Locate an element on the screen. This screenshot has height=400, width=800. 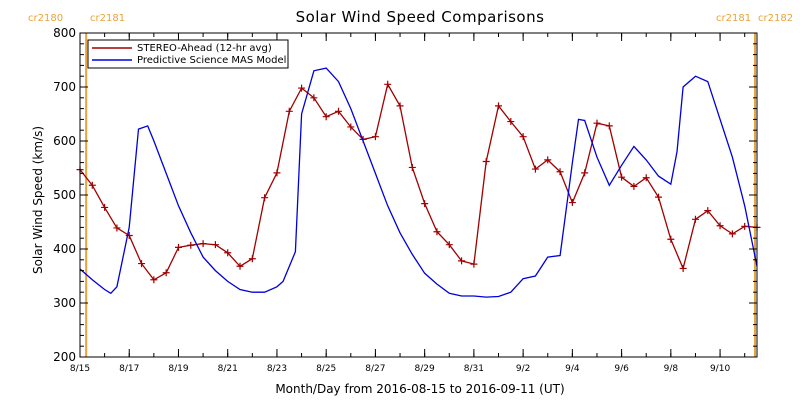
cr-label-left-1: cr2180 is located at coordinates (45, 18).